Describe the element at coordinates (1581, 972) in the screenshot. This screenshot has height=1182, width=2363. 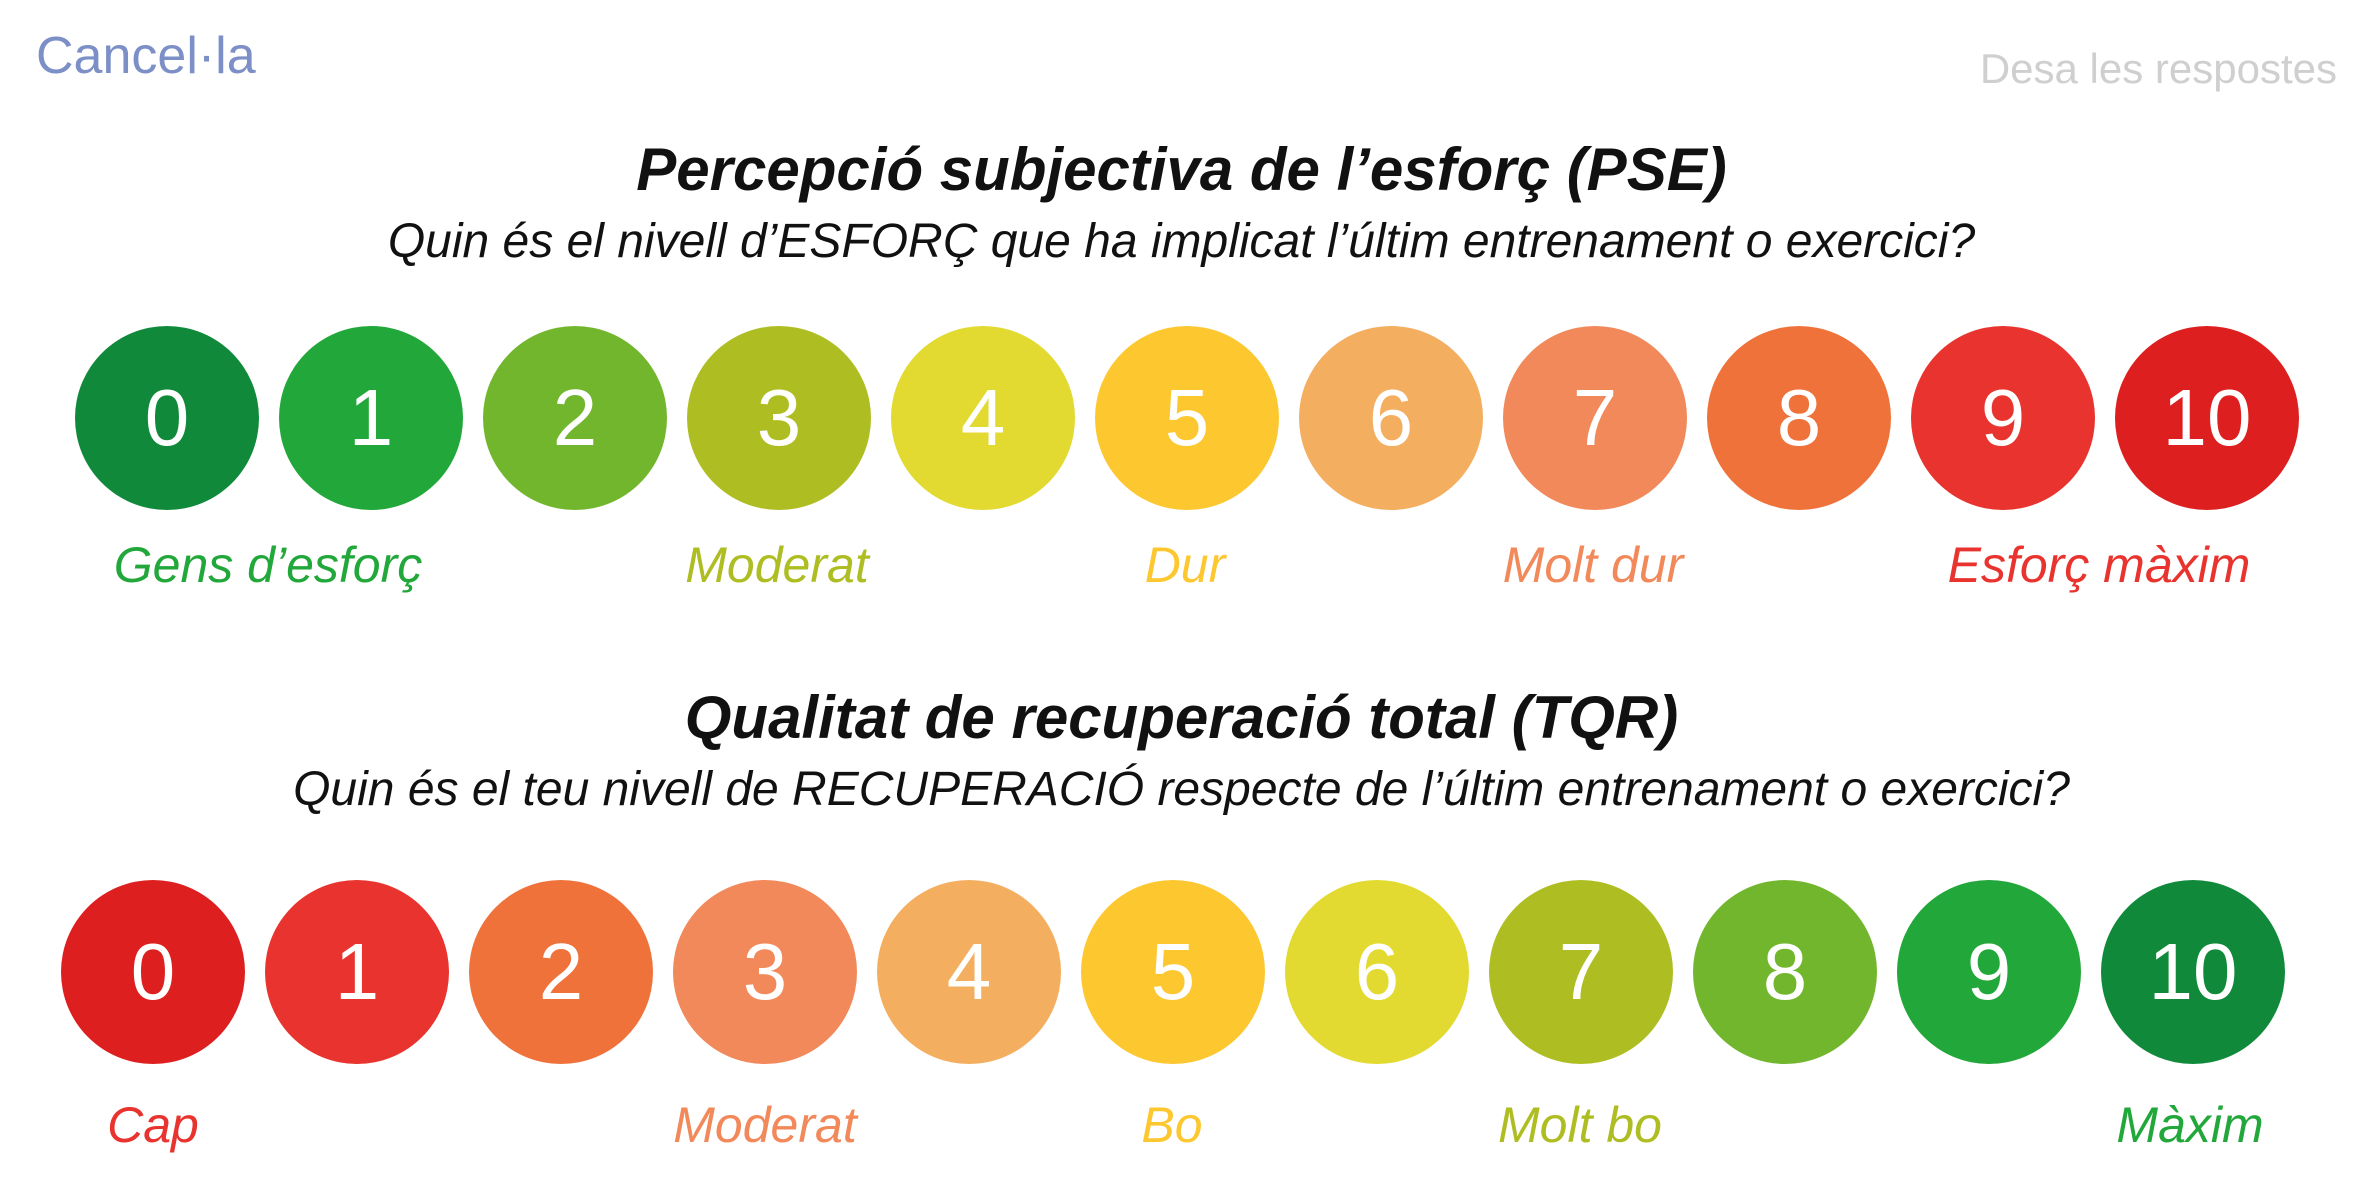
I see `tqr-option-7: 7` at that location.